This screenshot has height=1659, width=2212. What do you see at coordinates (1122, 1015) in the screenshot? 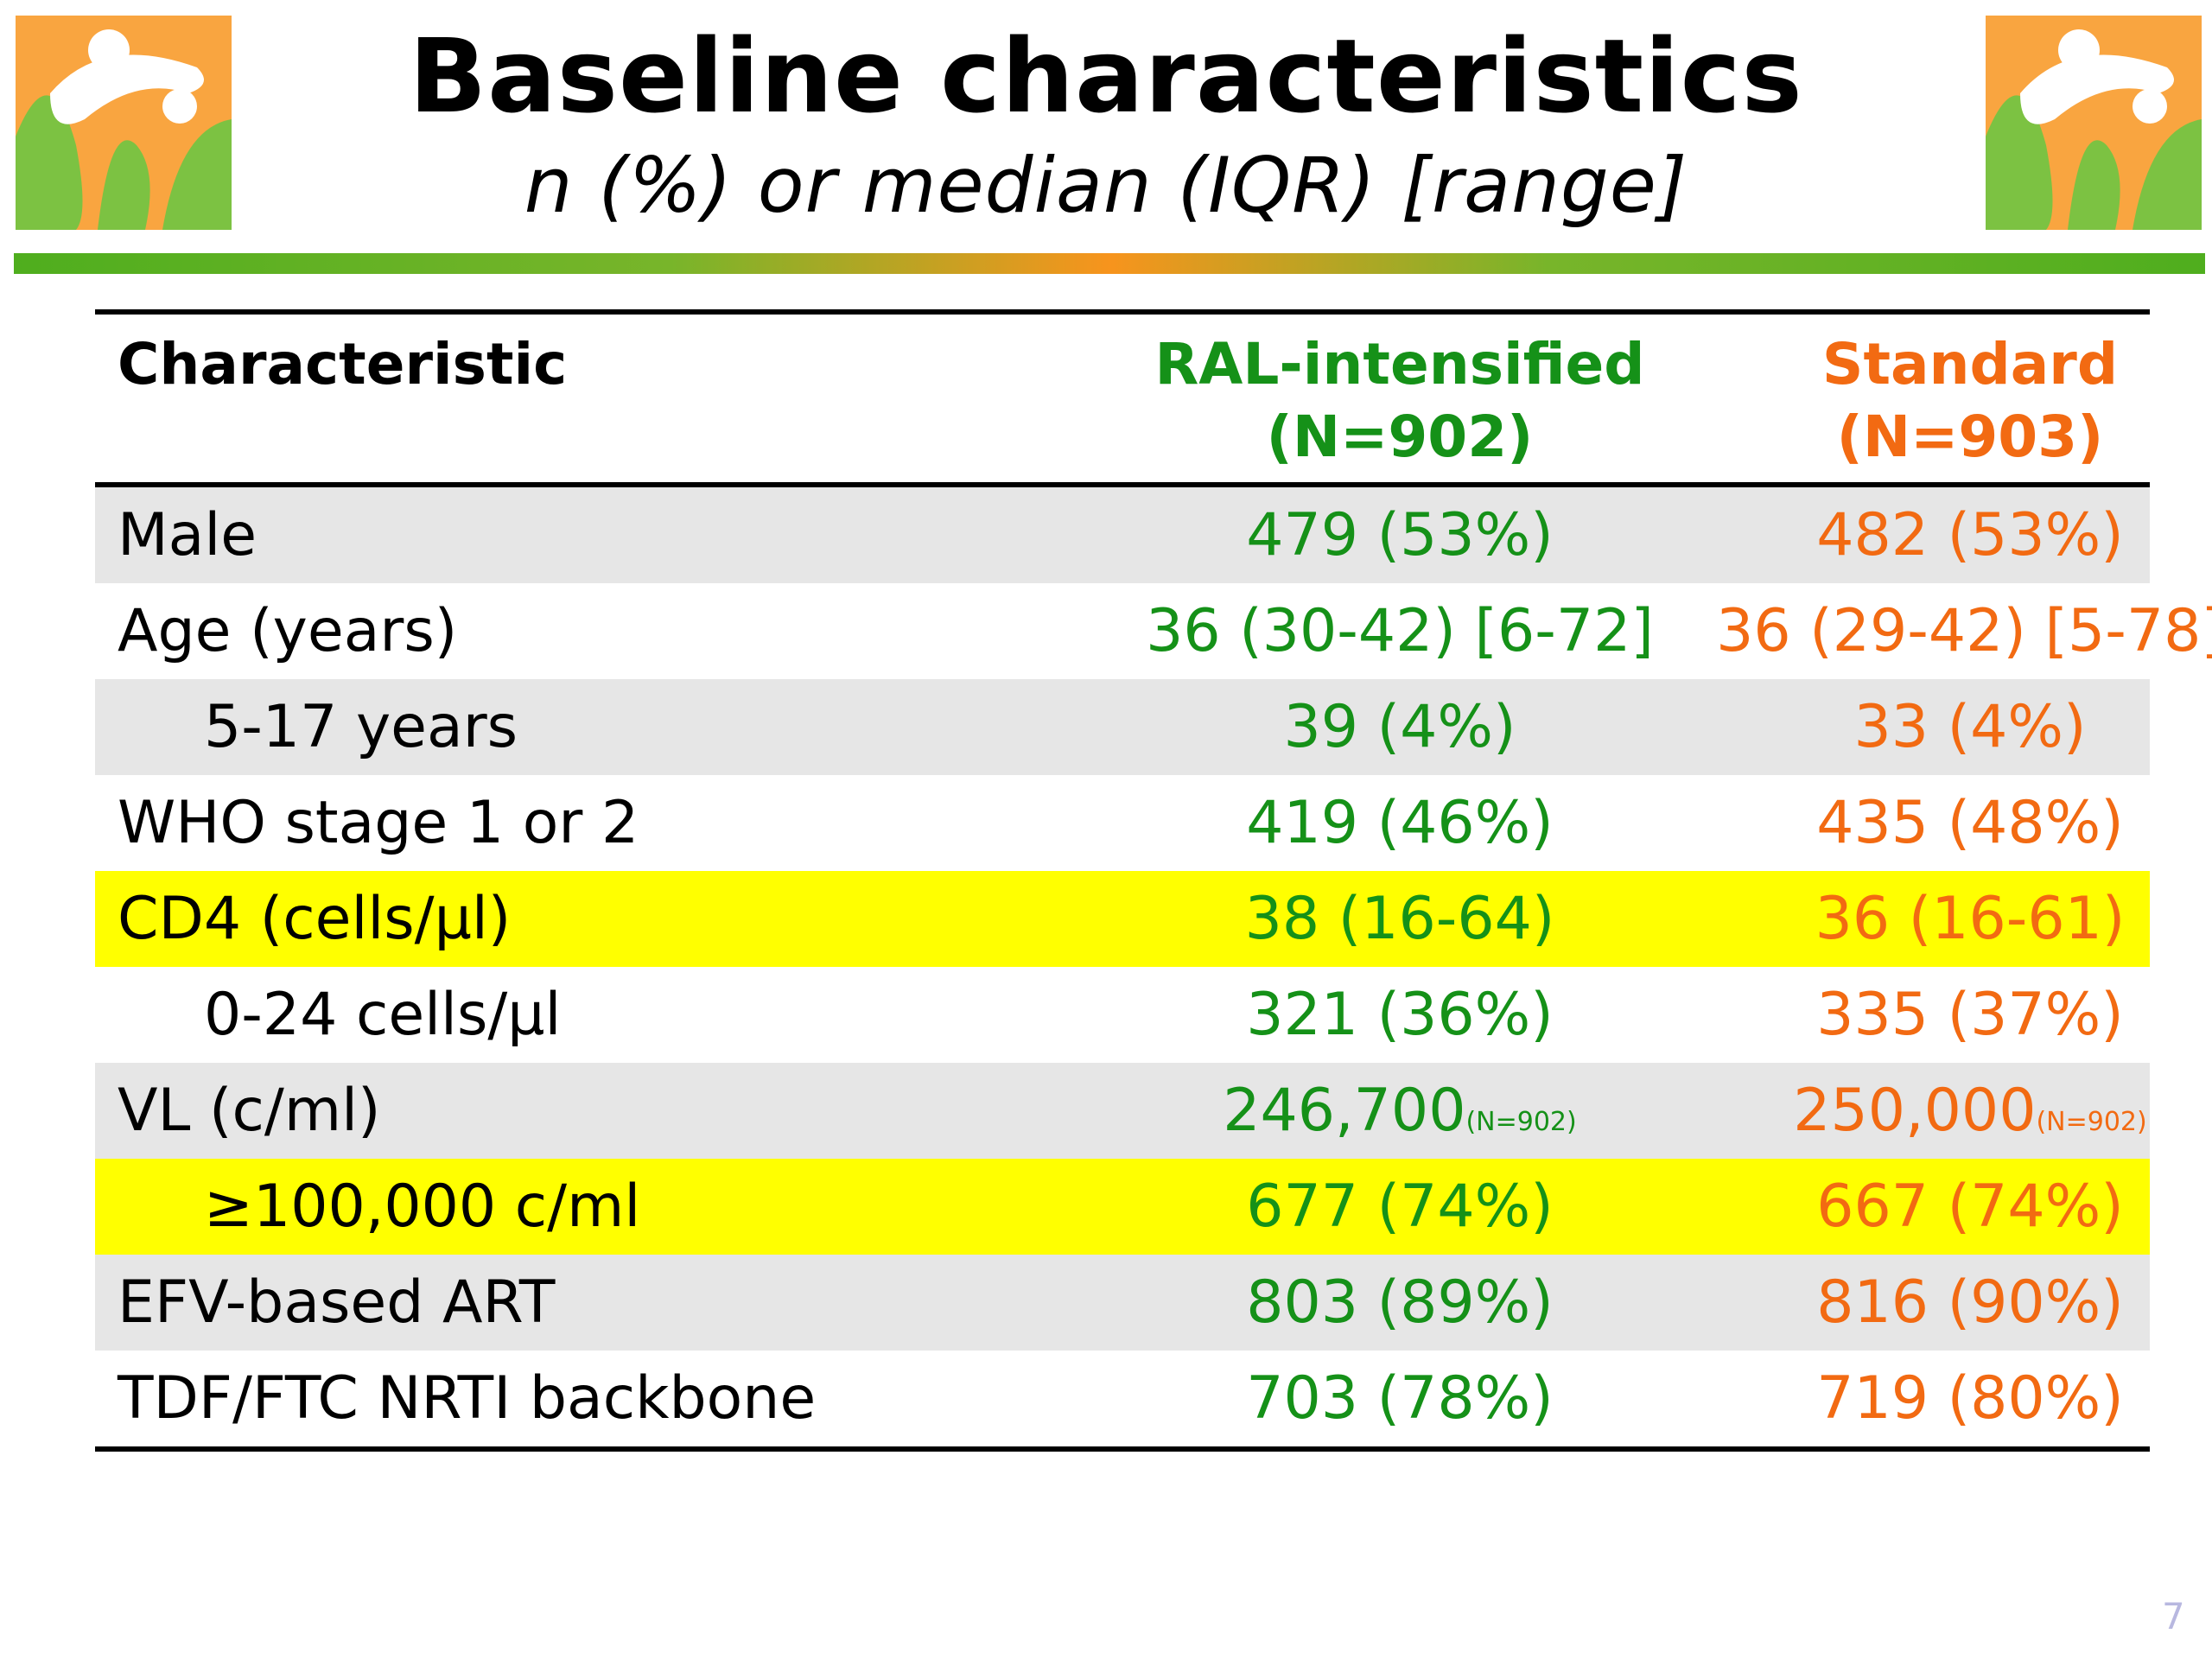
I see `table-row: 0-24 cells/µl 321 (36%) 335 (37%)` at bounding box center [1122, 1015].